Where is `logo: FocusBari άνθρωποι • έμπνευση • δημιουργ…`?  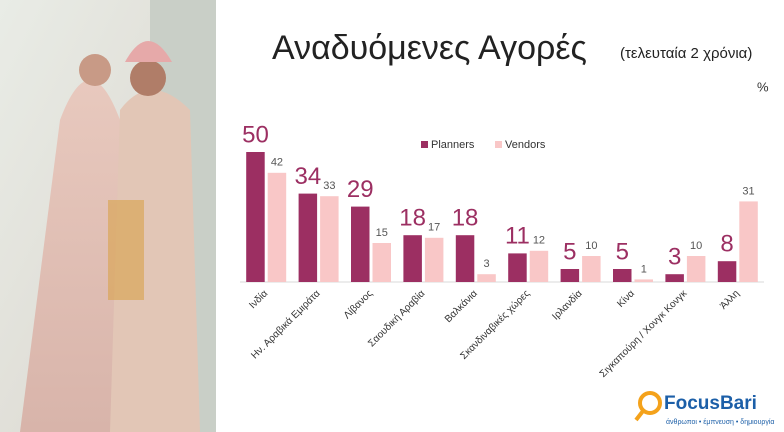 logo: FocusBari άνθρωποι • έμπνευση • δημιουργ… is located at coordinates (704, 408).